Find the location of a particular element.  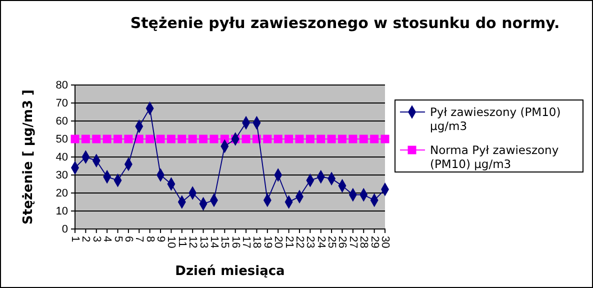

x-tick-label: 19 is located at coordinates (267, 242).